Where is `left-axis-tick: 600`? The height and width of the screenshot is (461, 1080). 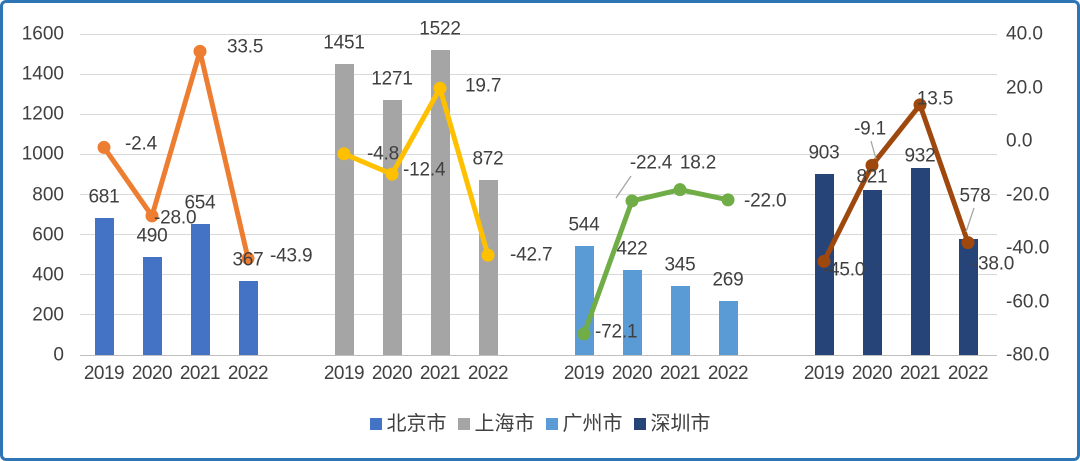
left-axis-tick: 600 is located at coordinates (48, 235).